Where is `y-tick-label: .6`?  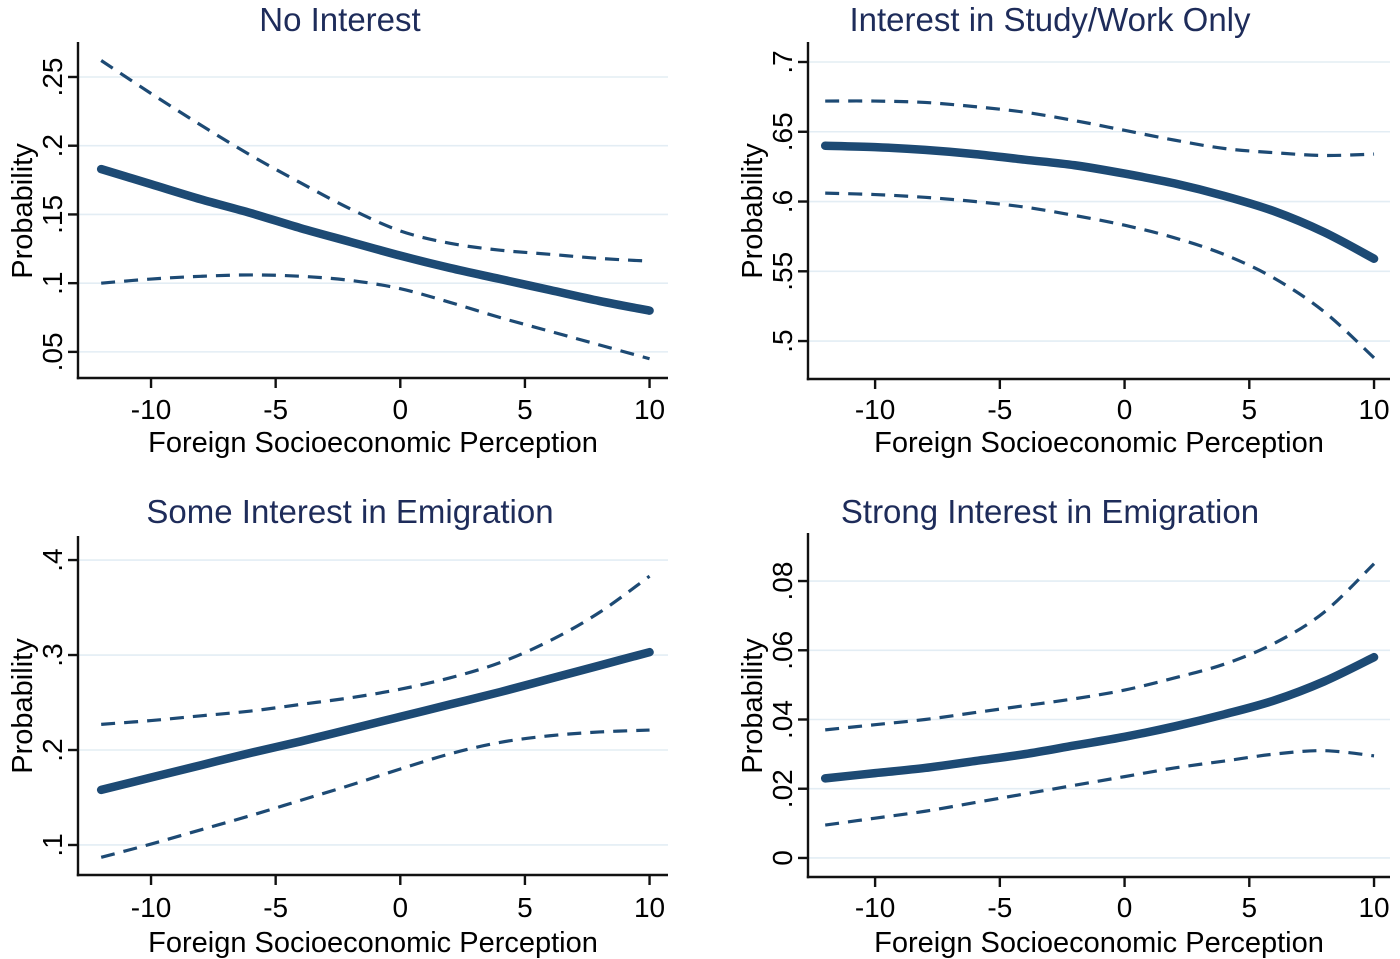
y-tick-label: .6 is located at coordinates (782, 201).